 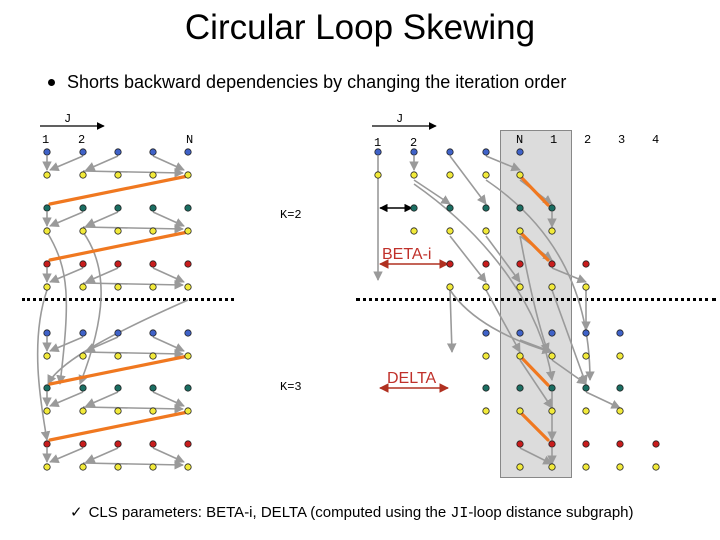 I want to click on left-node-r11-c2, so click(x=83, y=444).